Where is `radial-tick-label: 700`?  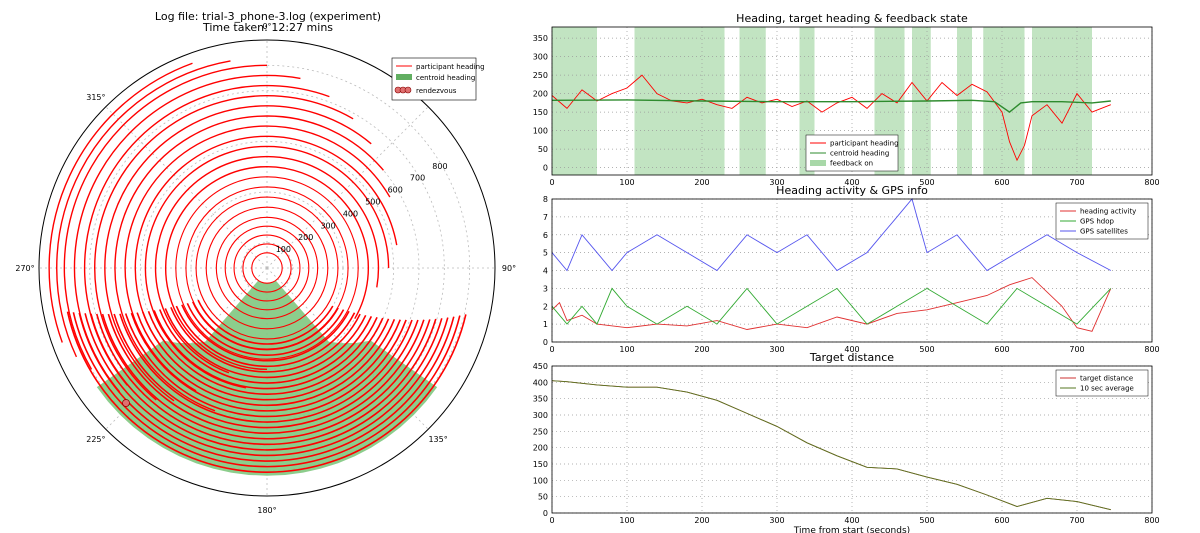 radial-tick-label: 700 is located at coordinates (417, 178).